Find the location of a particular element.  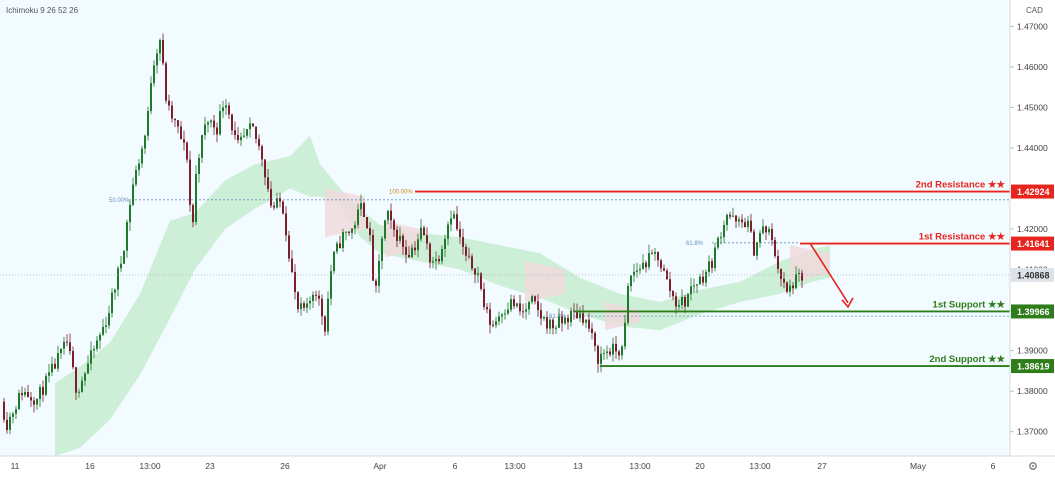

x-tick-label: 23 is located at coordinates (210, 466).